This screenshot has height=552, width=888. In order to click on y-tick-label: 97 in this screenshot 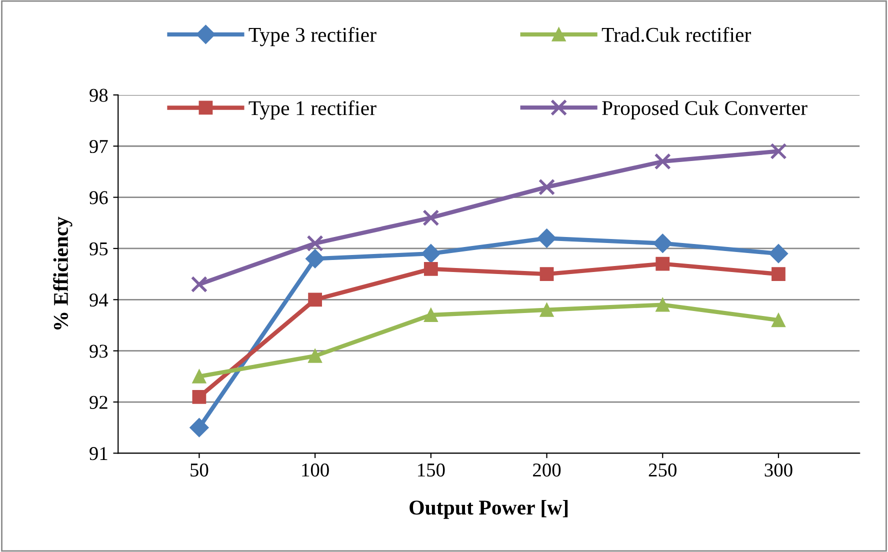, I will do `click(99, 147)`.